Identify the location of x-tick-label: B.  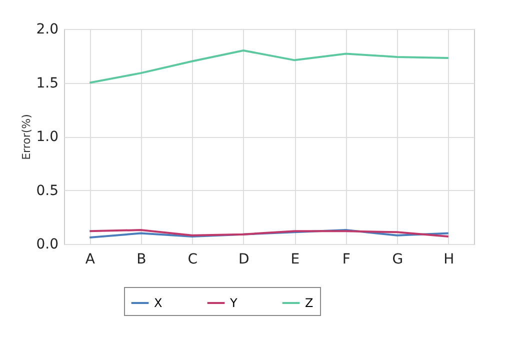
(141, 260).